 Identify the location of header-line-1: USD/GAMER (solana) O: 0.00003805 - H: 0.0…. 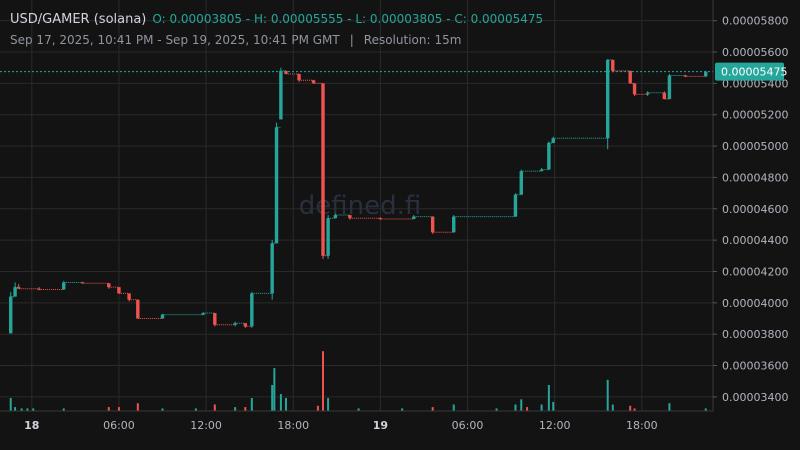
(276, 19).